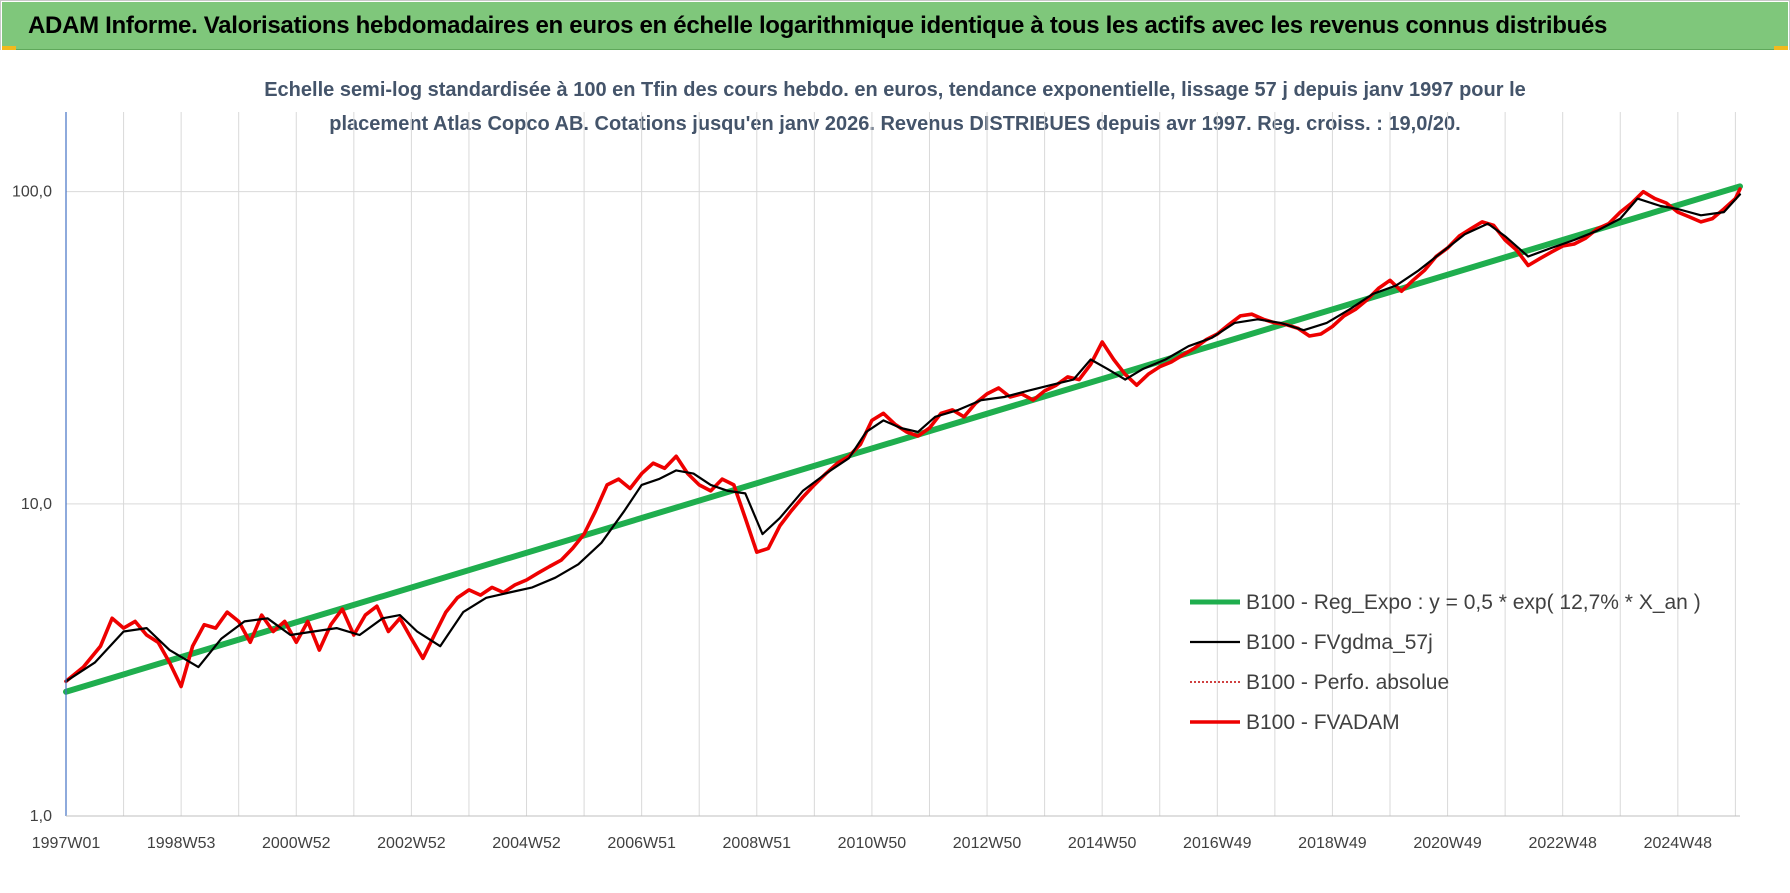 The height and width of the screenshot is (893, 1790). What do you see at coordinates (757, 843) in the screenshot?
I see `x-tick-label: 2008W51` at bounding box center [757, 843].